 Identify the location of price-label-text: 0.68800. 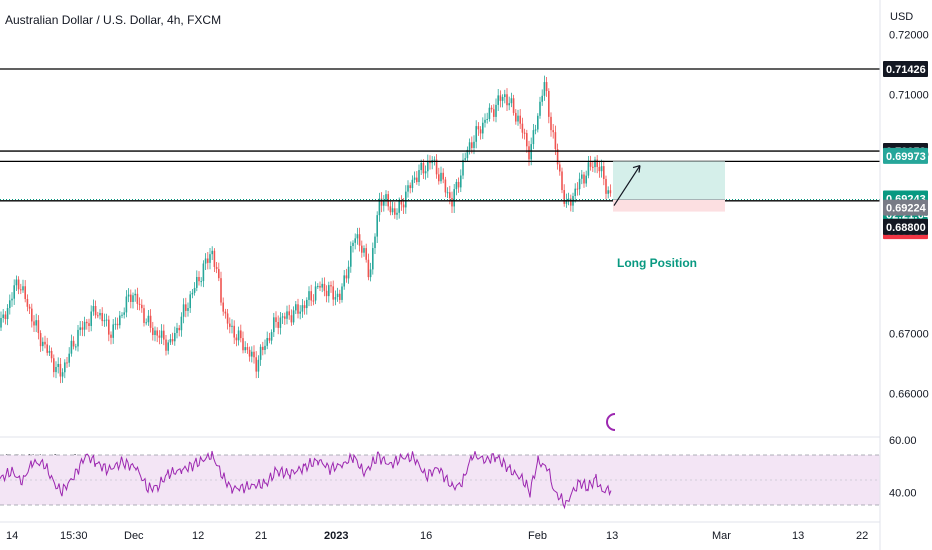
(906, 228).